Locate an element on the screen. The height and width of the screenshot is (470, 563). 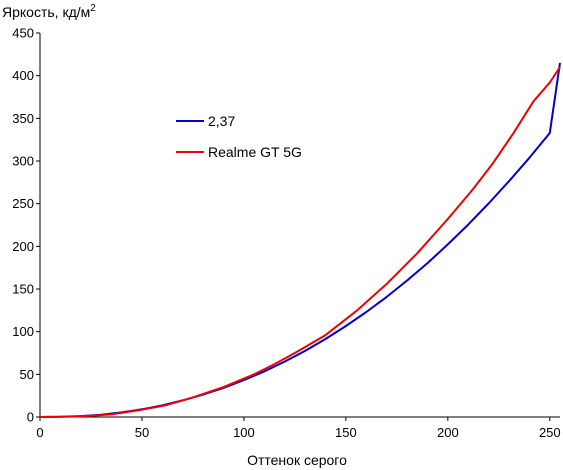
y-tick-label: 450 is located at coordinates (23, 33).